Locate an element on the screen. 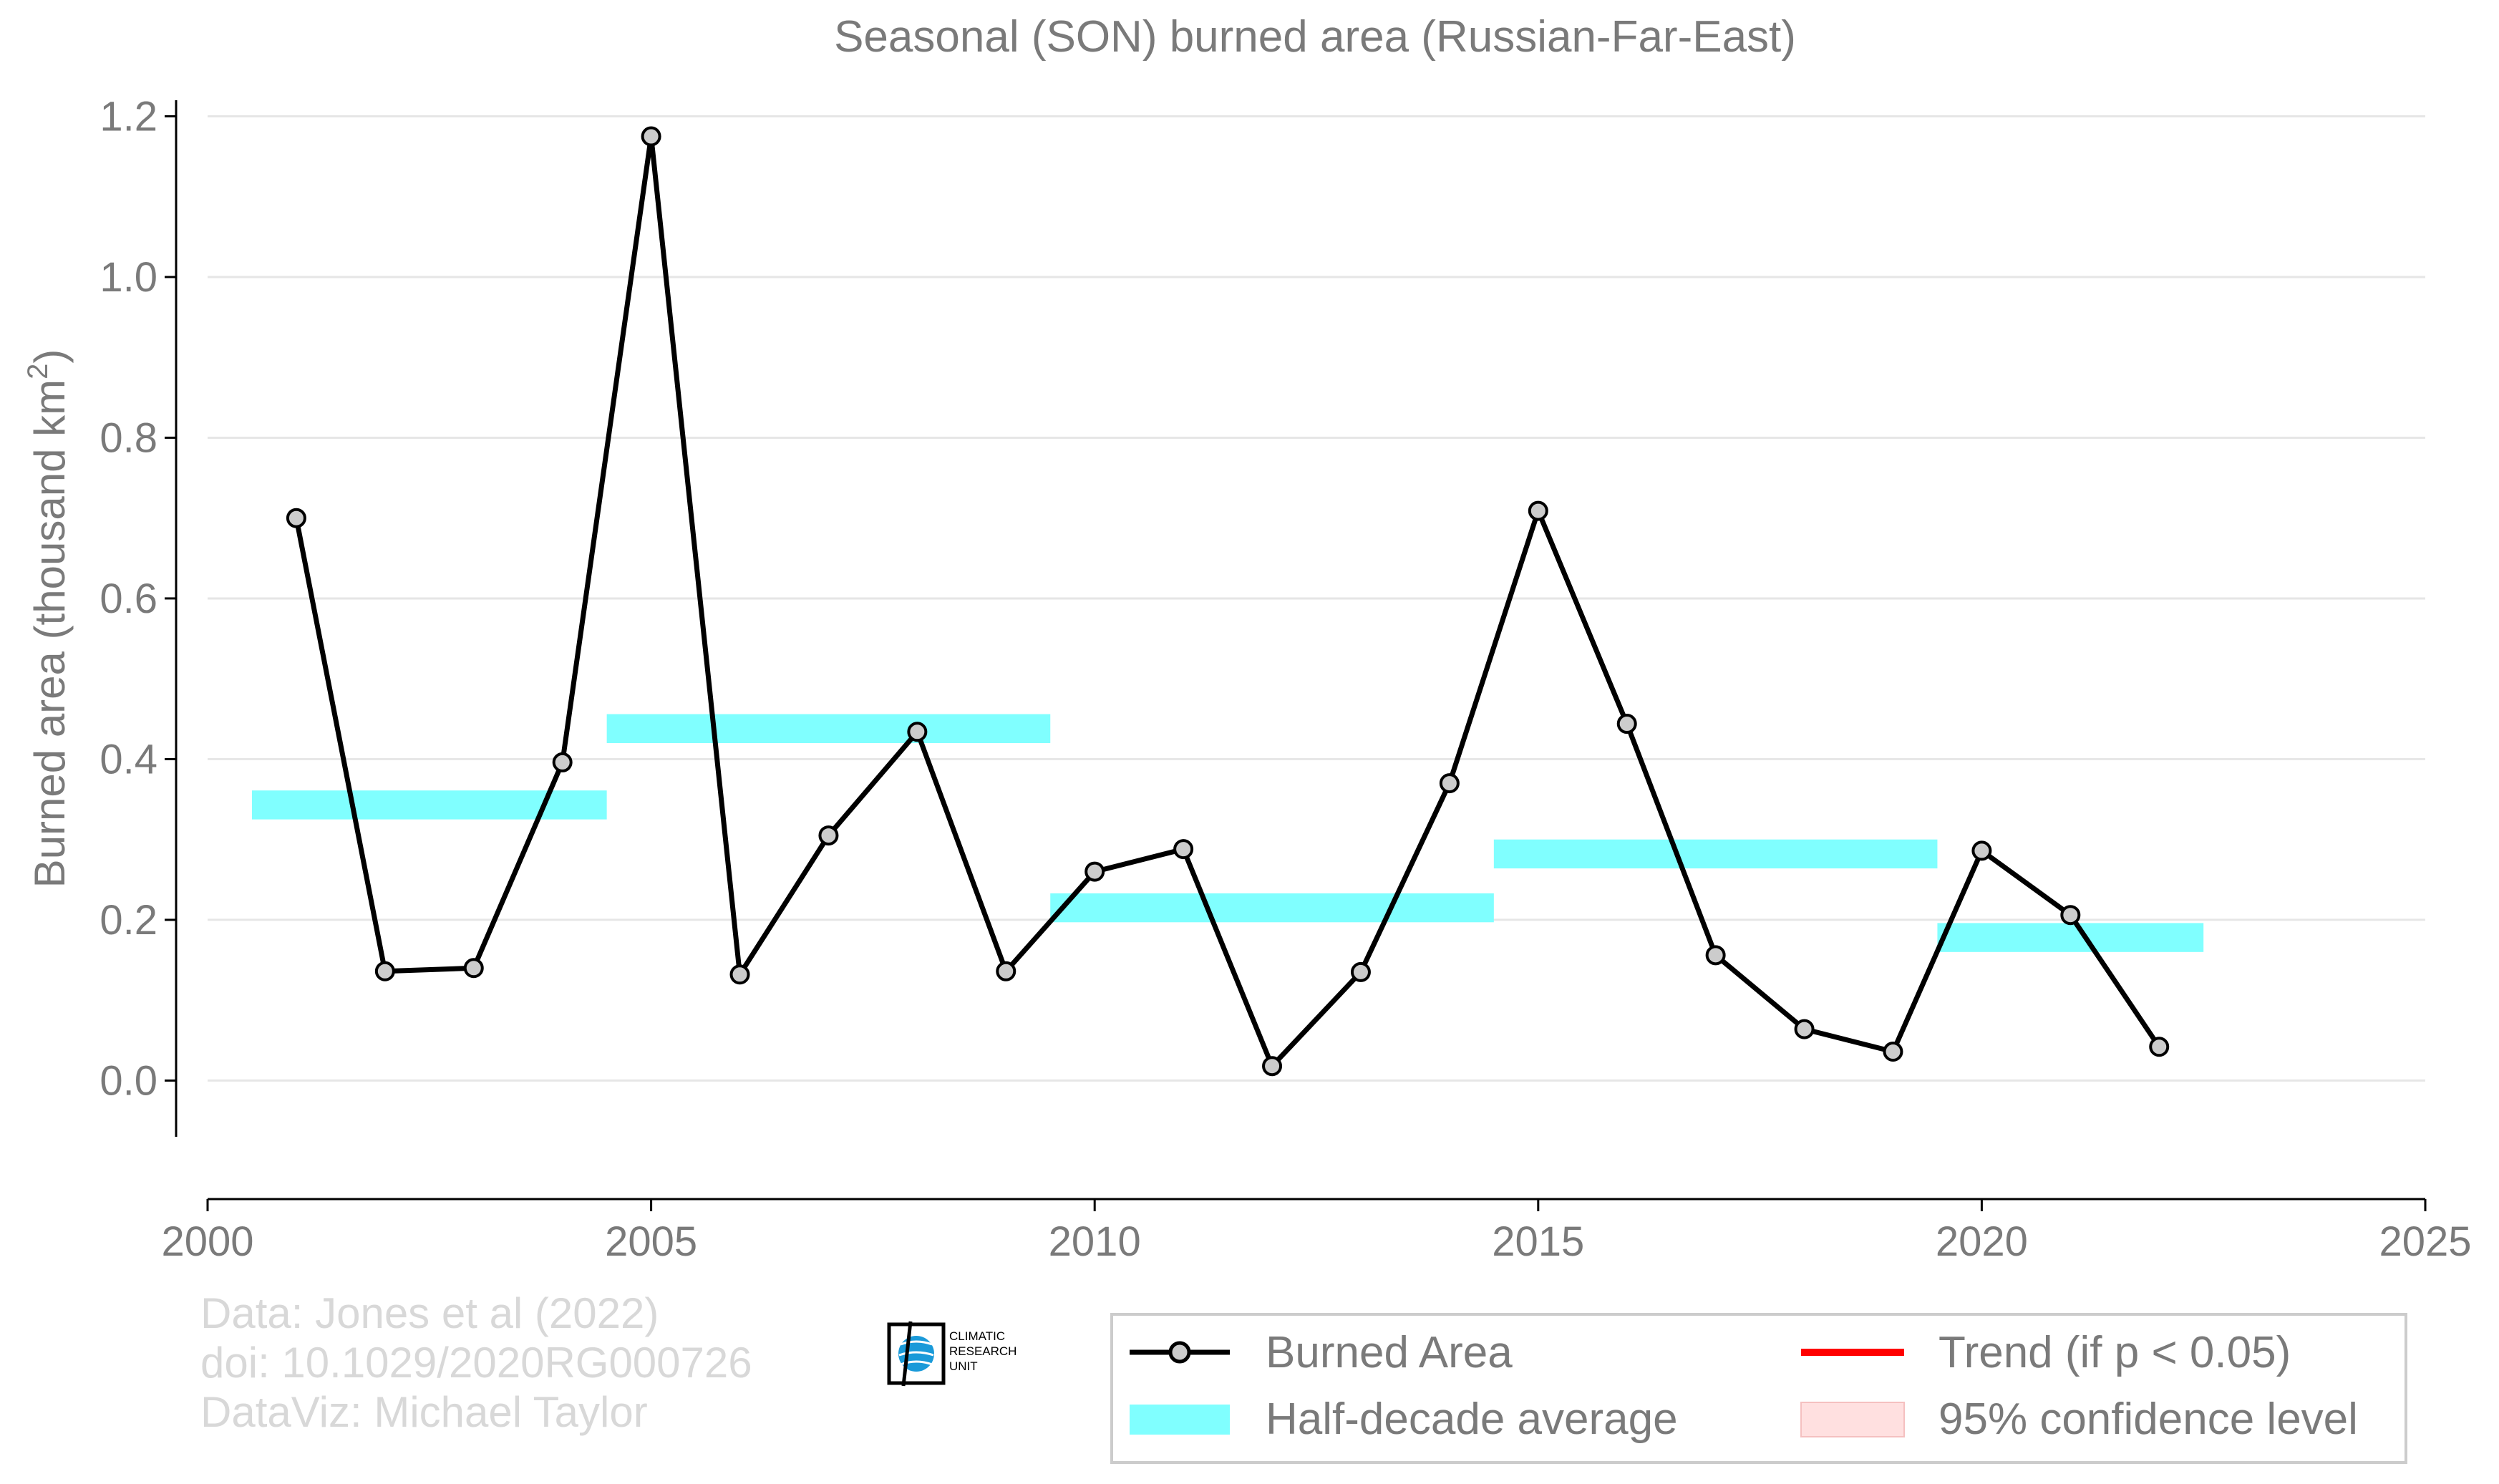  x-tick-label: 2025 is located at coordinates (2425, 1241).